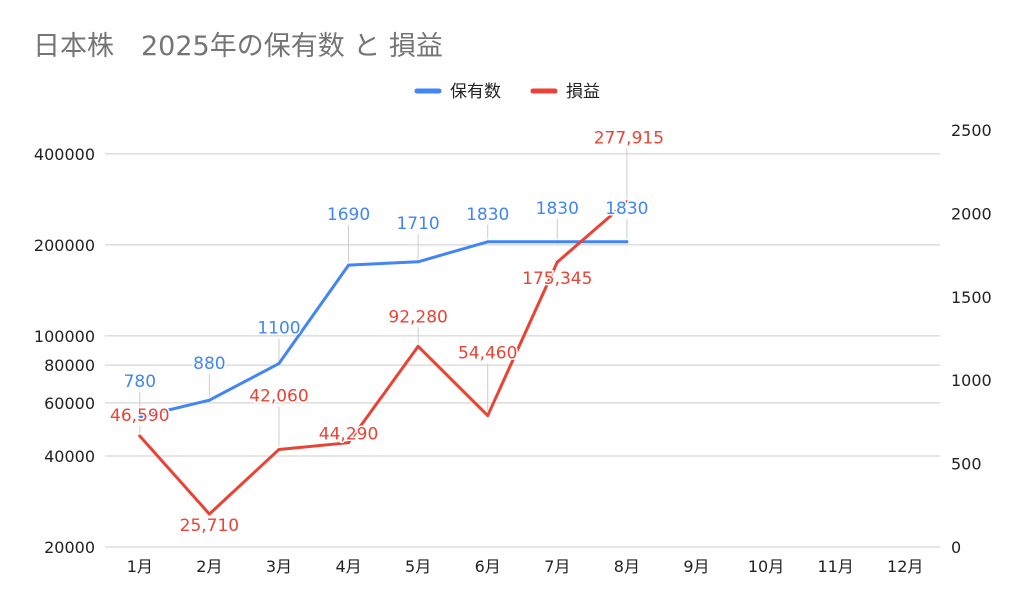 The image size is (1024, 606). Describe the element at coordinates (835, 566) in the screenshot. I see `x-axis-tick-label: 11月` at that location.